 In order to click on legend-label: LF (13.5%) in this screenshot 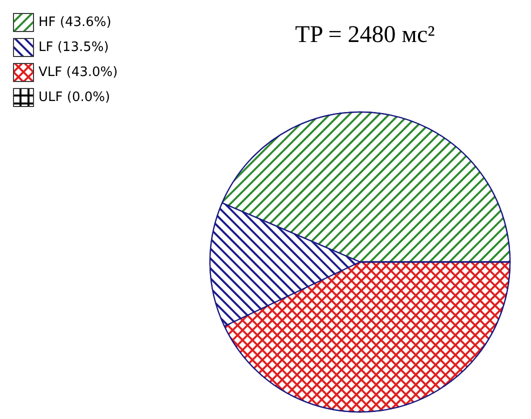, I will do `click(73, 47)`.